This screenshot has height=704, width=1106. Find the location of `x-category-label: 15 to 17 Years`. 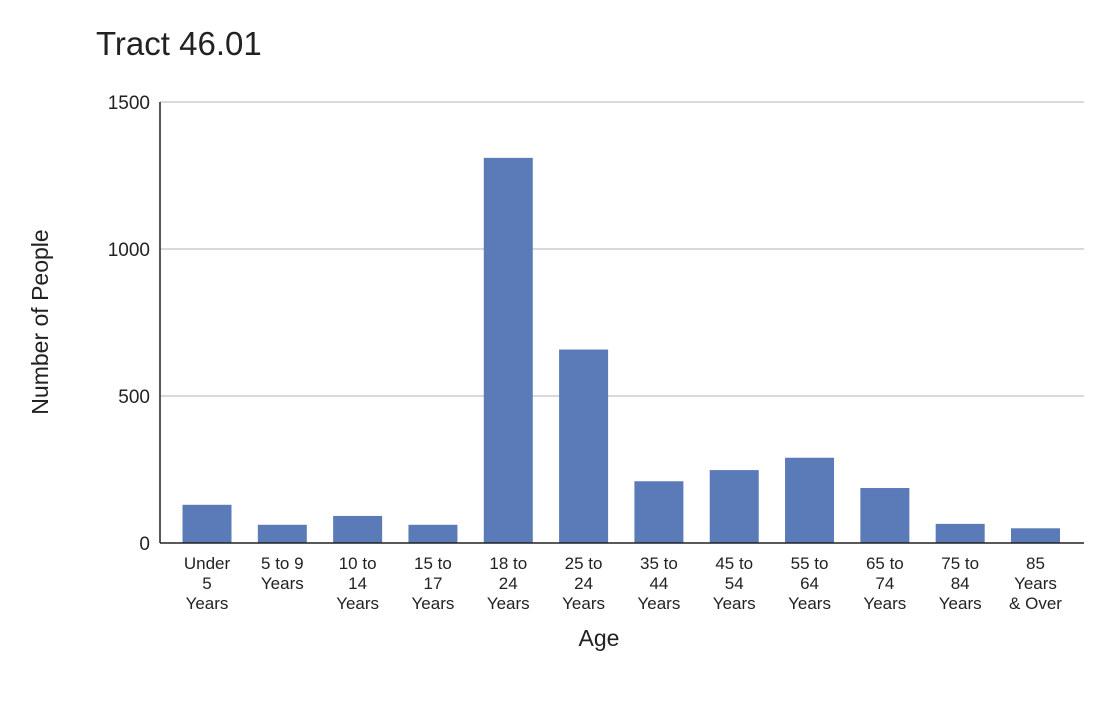

x-category-label: 15 to 17 Years is located at coordinates (433, 583).